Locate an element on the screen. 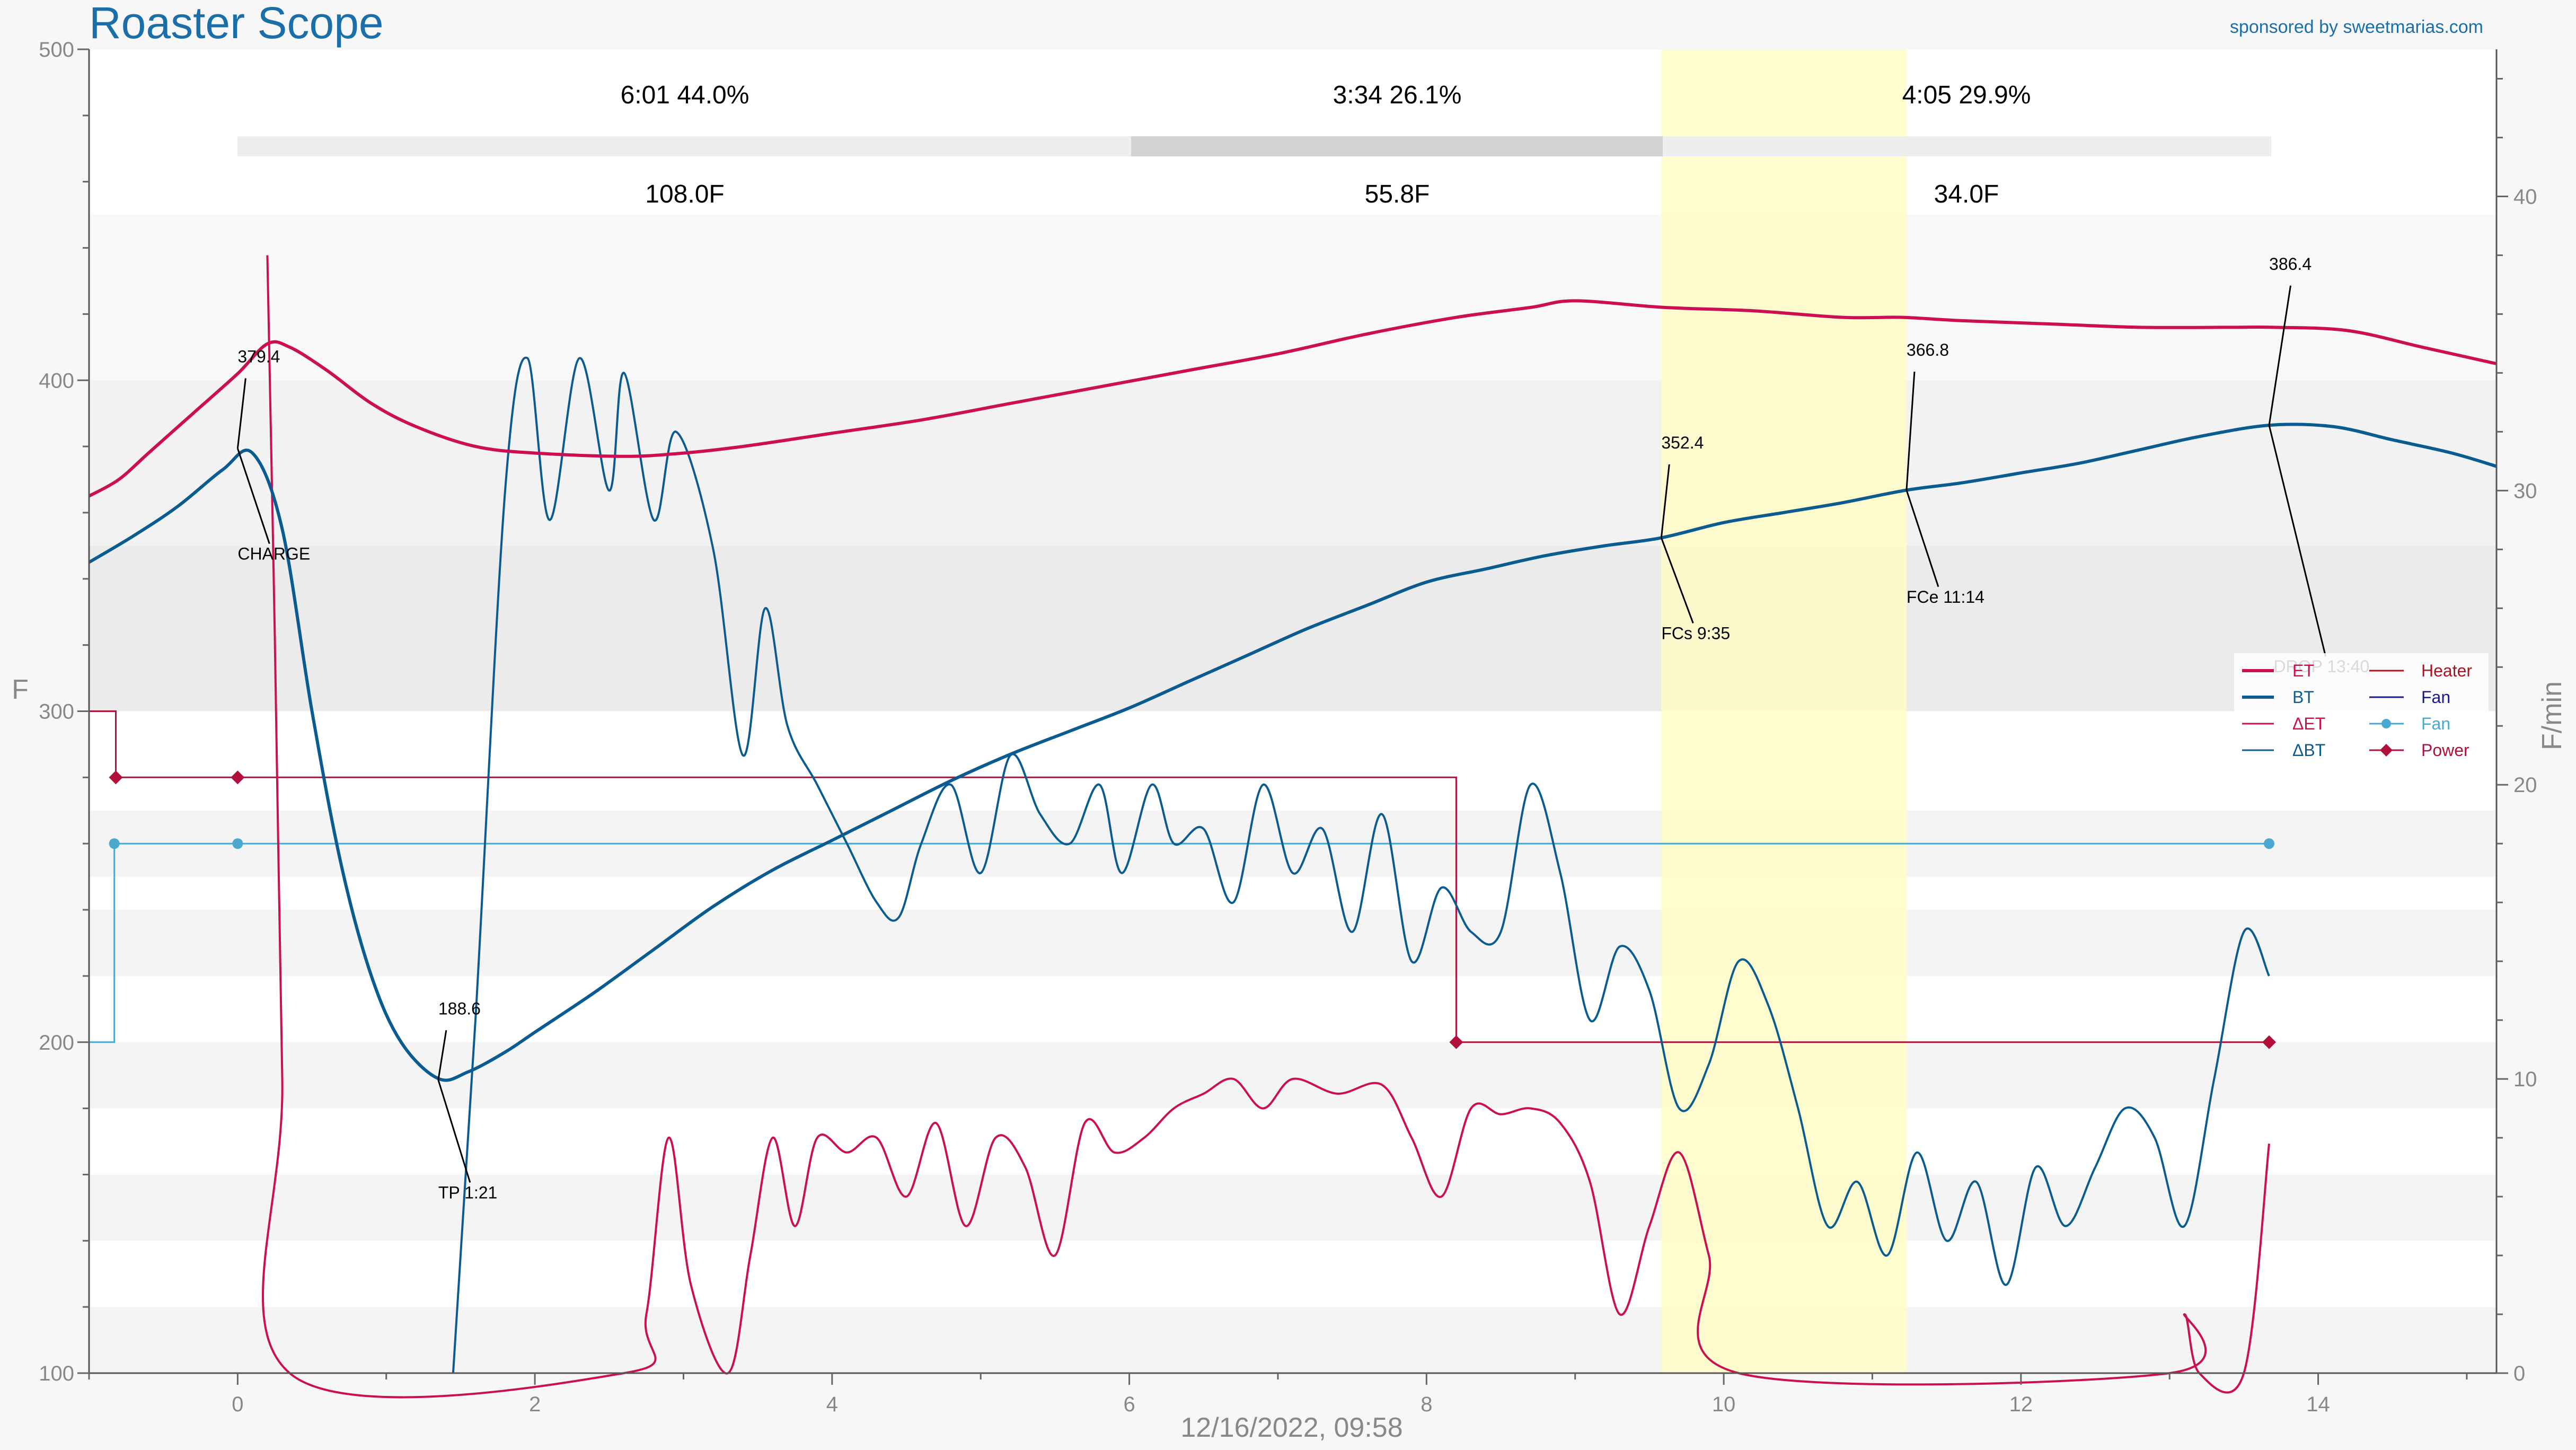 The image size is (2576, 1450). legend: ET BT ΔET ΔBT Heater Fan Fan Power is located at coordinates (2361, 710).